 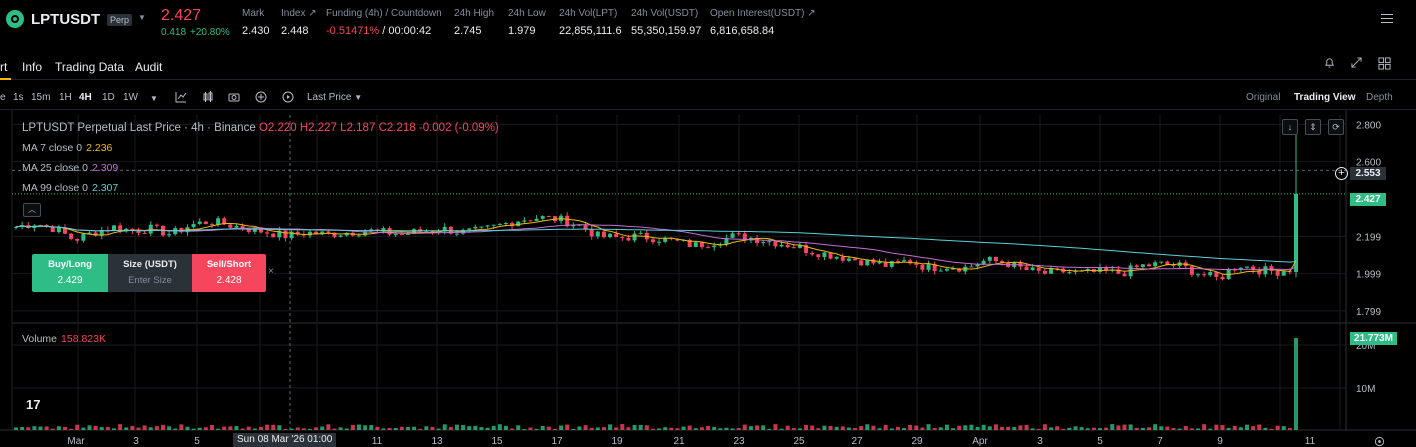 I want to click on interval-15m: 15m, so click(x=41, y=97).